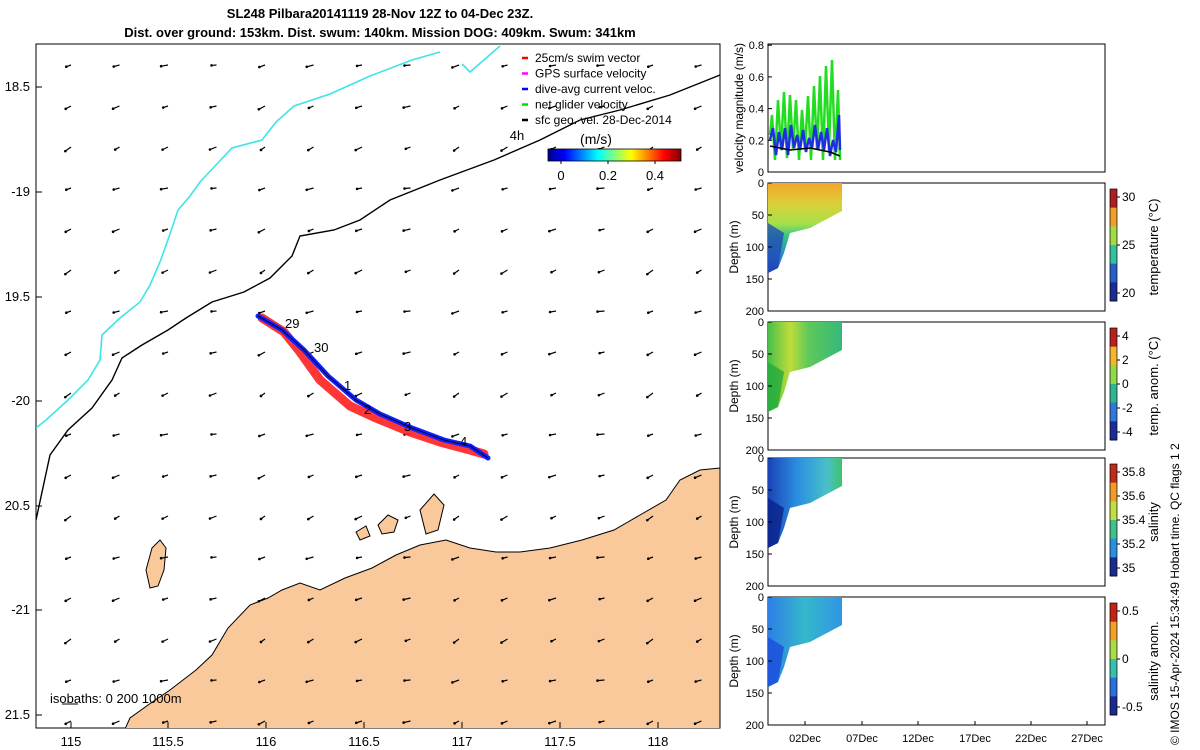 This screenshot has width=1200, height=750. Describe the element at coordinates (20, 400) in the screenshot. I see `map-y-tick-label: -20` at that location.